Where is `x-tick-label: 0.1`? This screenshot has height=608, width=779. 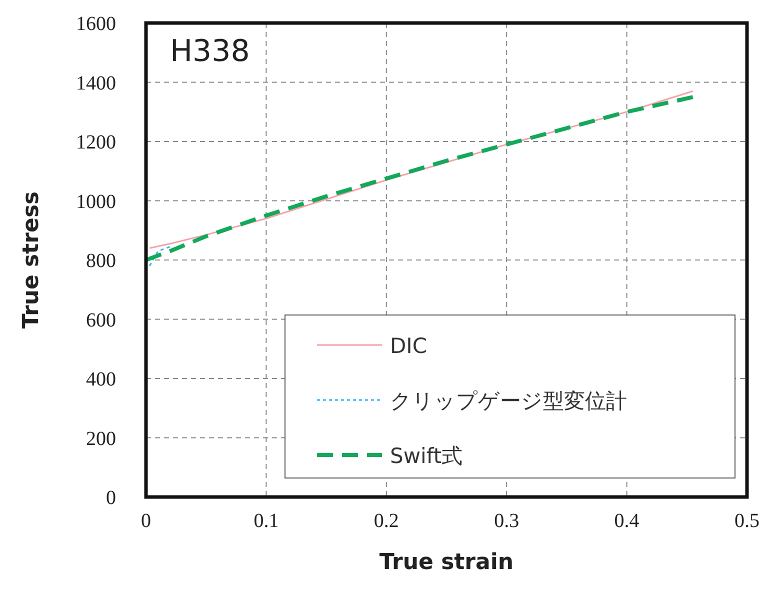
x-tick-label: 0.1 is located at coordinates (266, 521).